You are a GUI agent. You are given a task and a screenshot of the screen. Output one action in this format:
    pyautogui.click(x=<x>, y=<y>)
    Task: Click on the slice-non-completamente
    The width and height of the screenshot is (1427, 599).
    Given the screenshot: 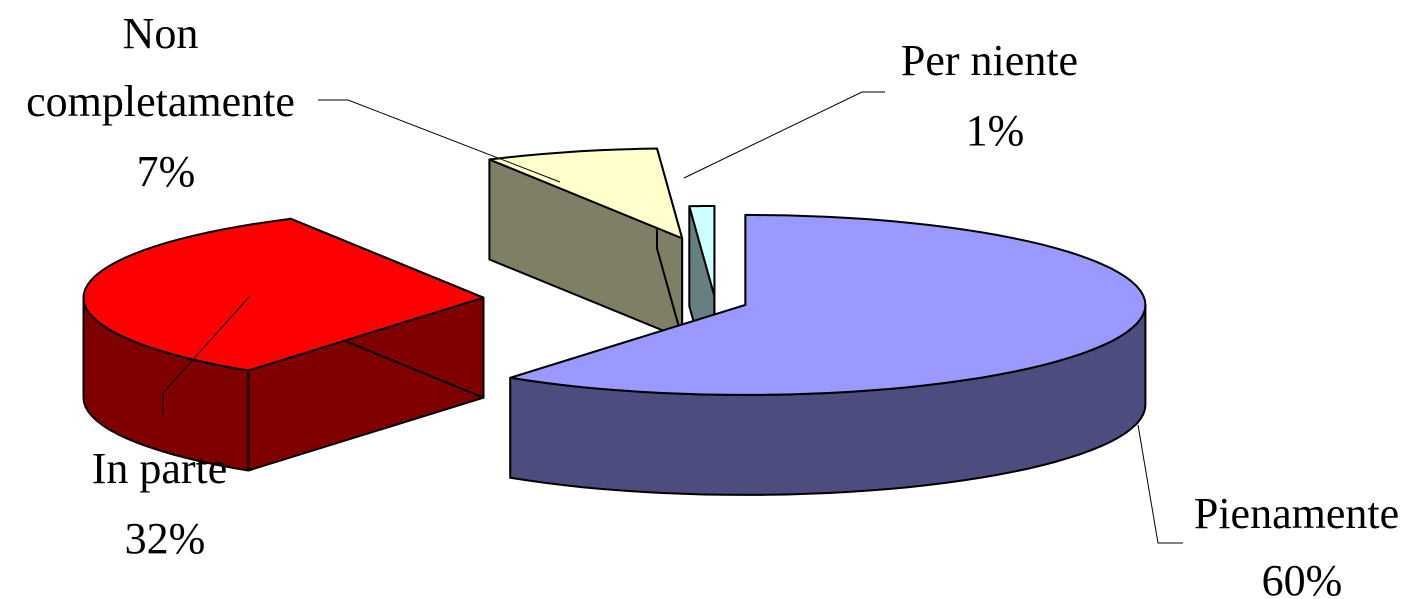 What is the action you would take?
    pyautogui.click(x=586, y=193)
    